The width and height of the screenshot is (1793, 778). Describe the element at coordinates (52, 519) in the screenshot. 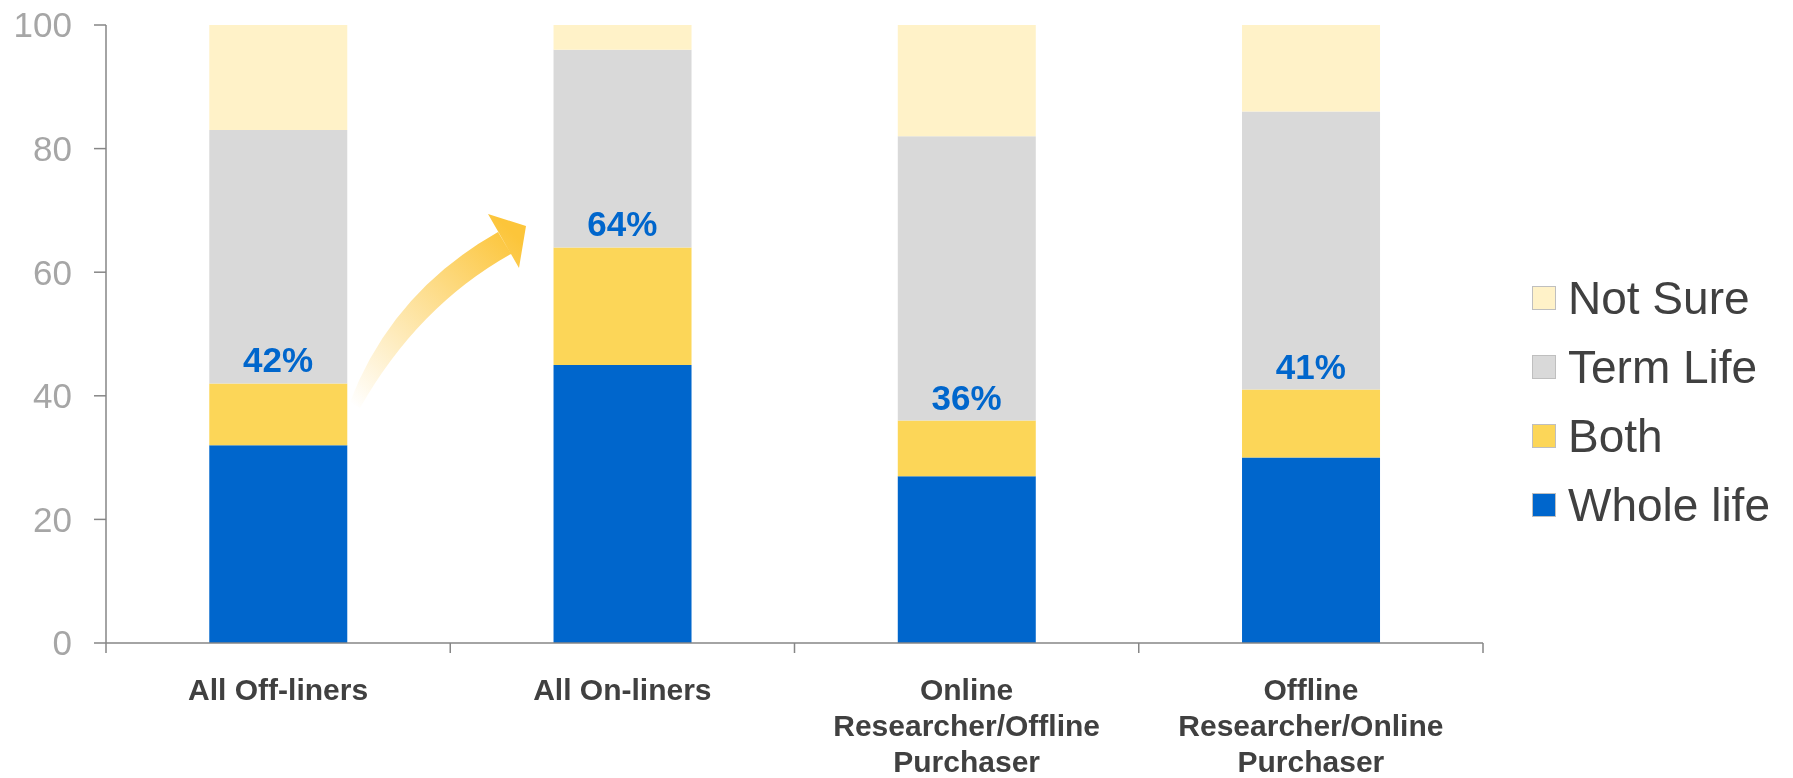

I see `y-tick-label: 20` at that location.